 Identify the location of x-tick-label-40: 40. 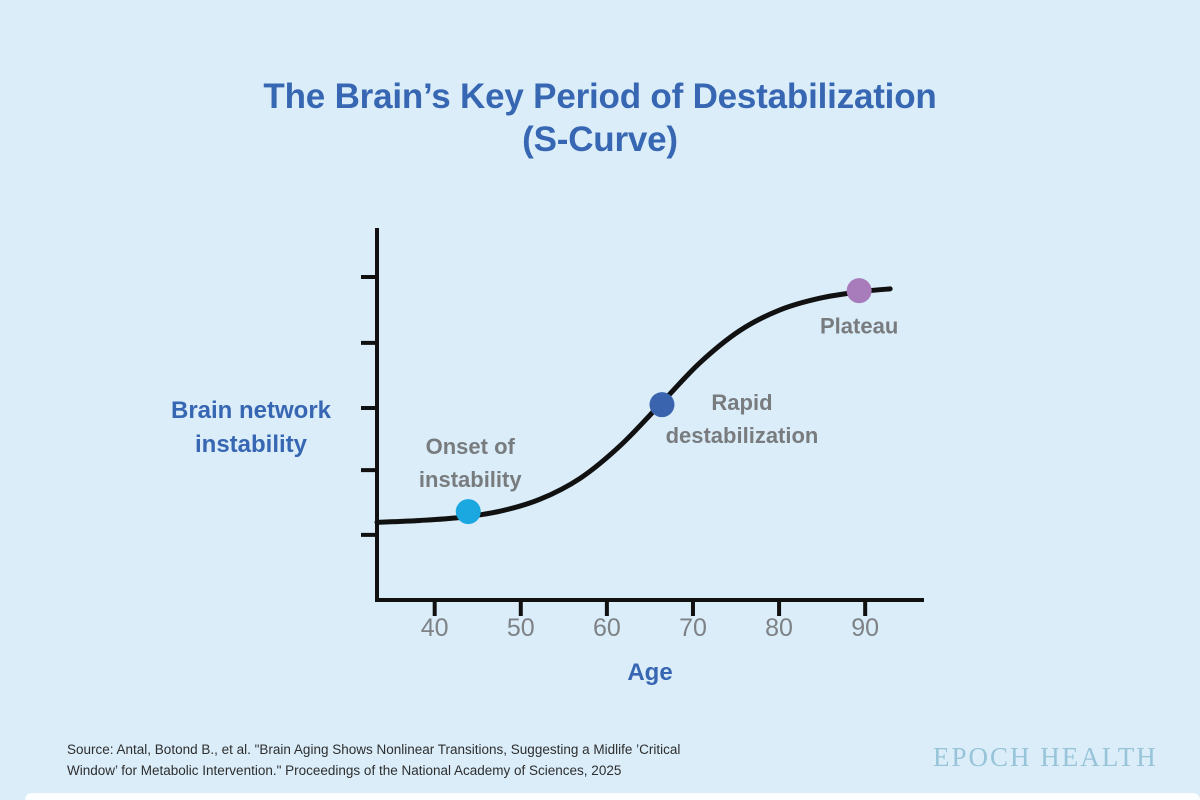
(435, 628).